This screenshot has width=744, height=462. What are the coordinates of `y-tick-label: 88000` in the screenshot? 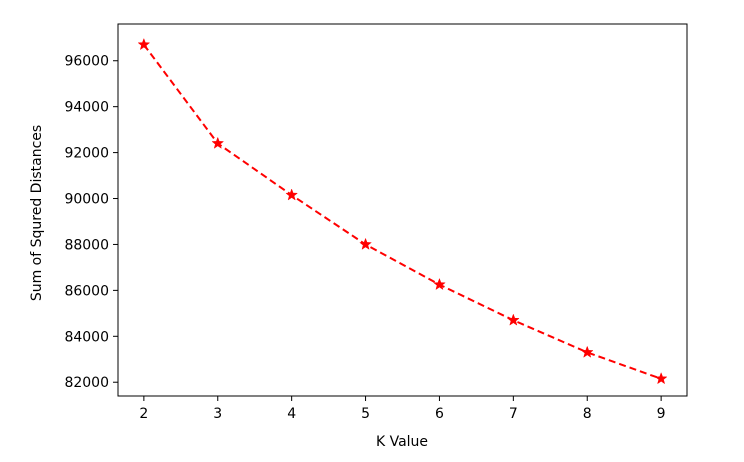 It's located at (86, 245).